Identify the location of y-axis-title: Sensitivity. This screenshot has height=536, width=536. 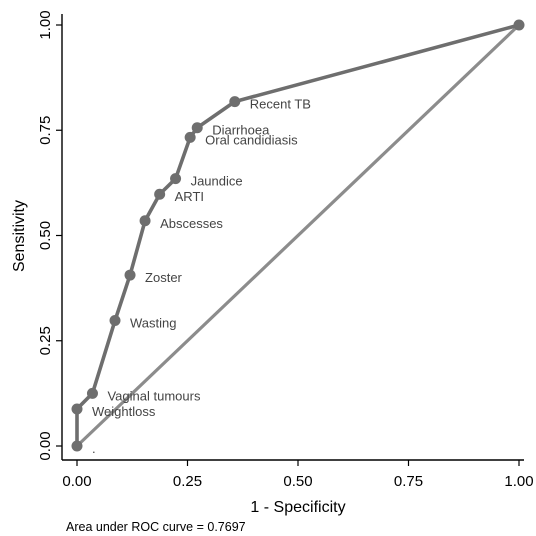
(19, 236).